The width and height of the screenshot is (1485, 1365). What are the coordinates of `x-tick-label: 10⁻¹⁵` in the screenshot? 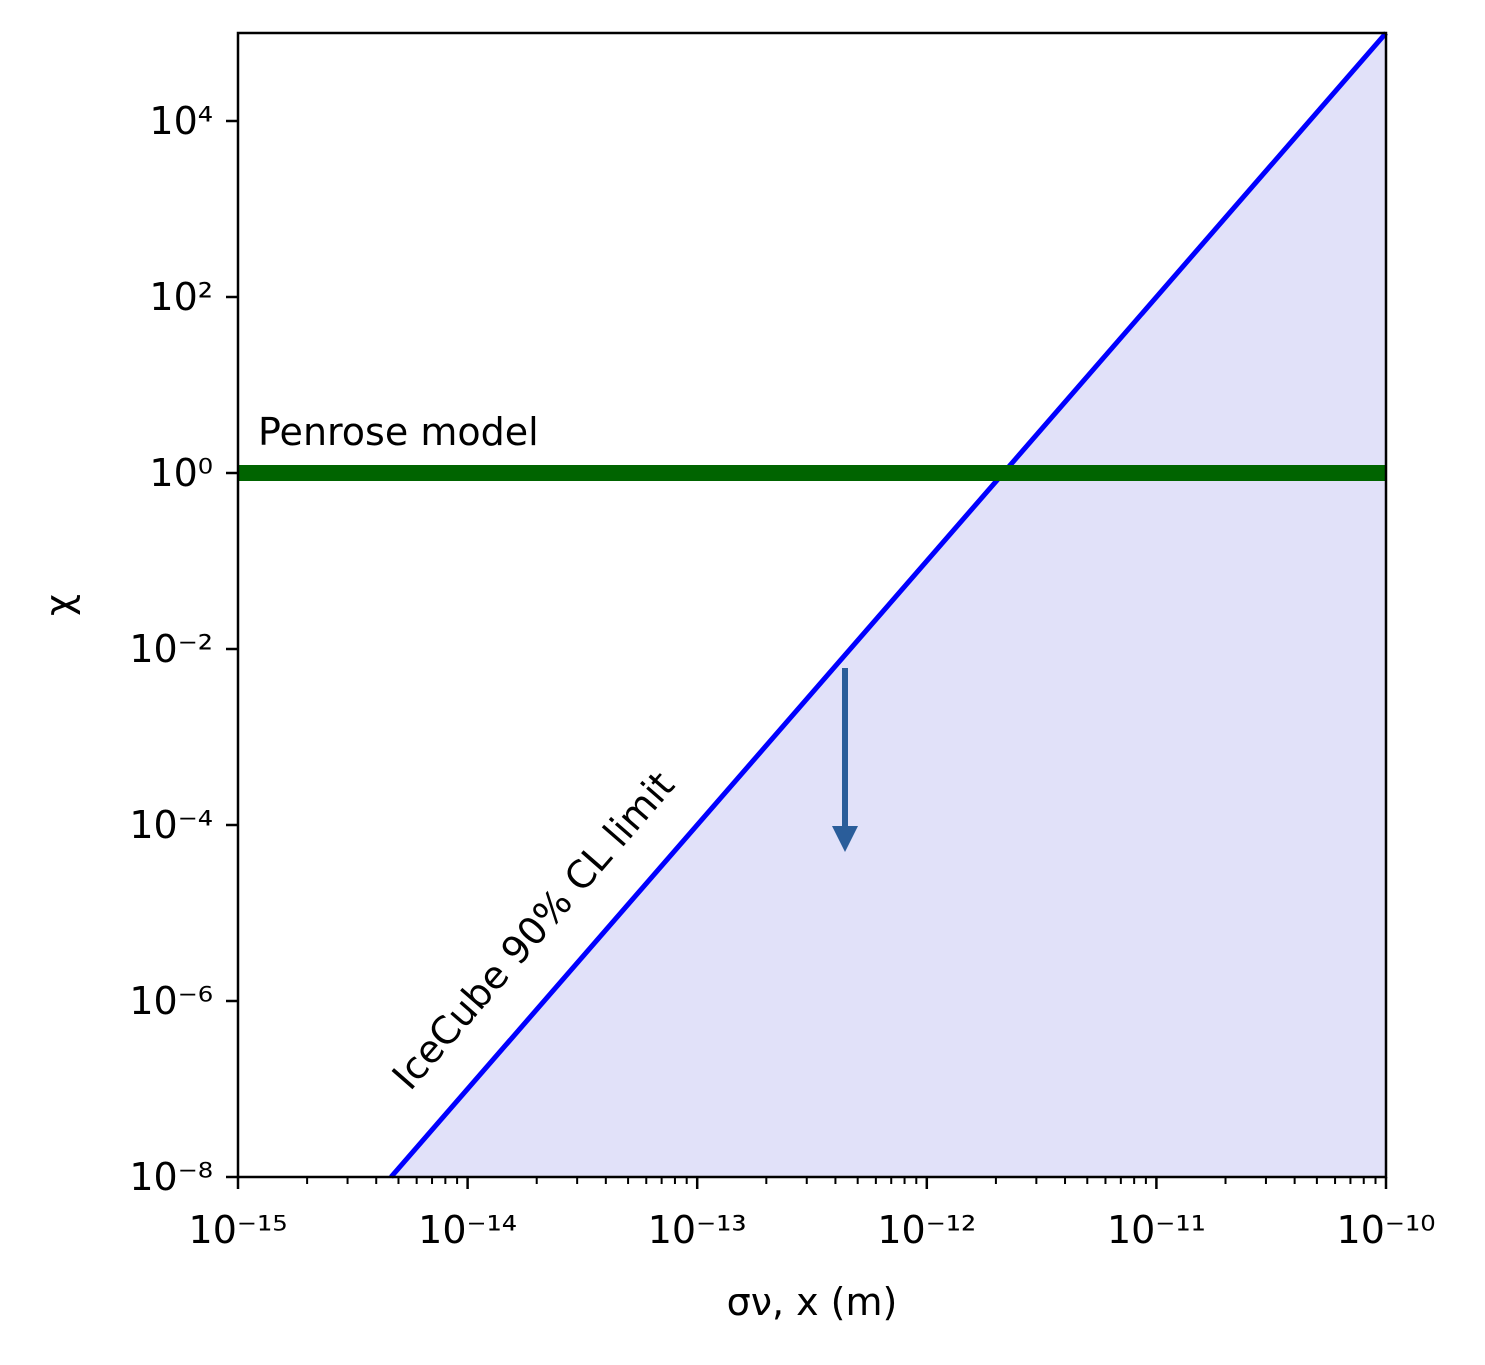 It's located at (238, 1230).